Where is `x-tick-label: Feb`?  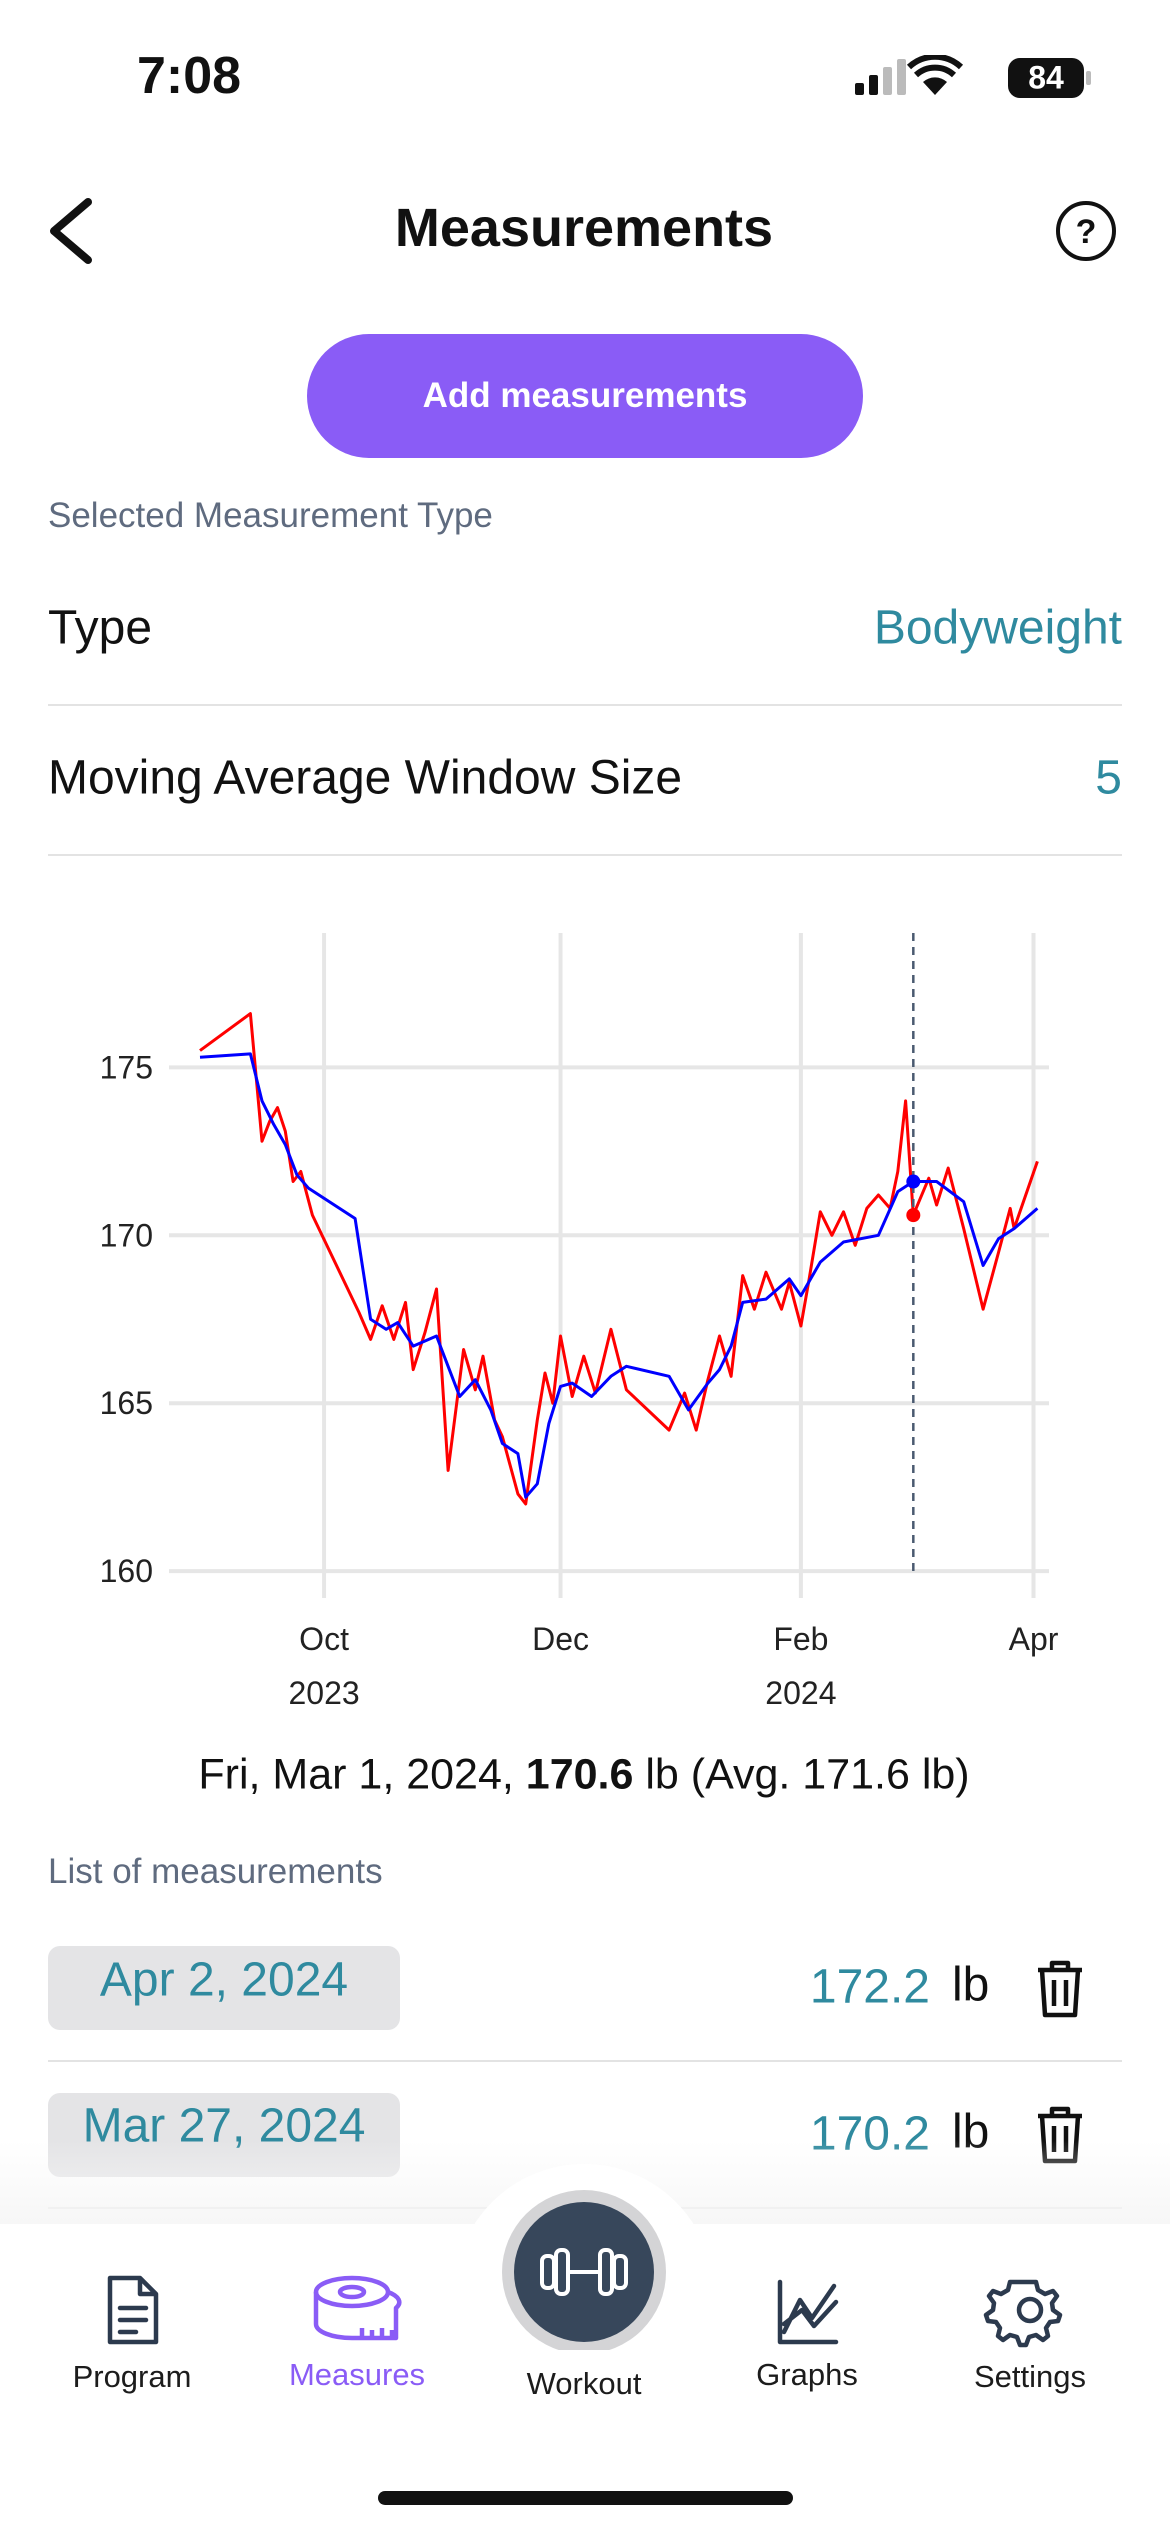 x-tick-label: Feb is located at coordinates (800, 1639).